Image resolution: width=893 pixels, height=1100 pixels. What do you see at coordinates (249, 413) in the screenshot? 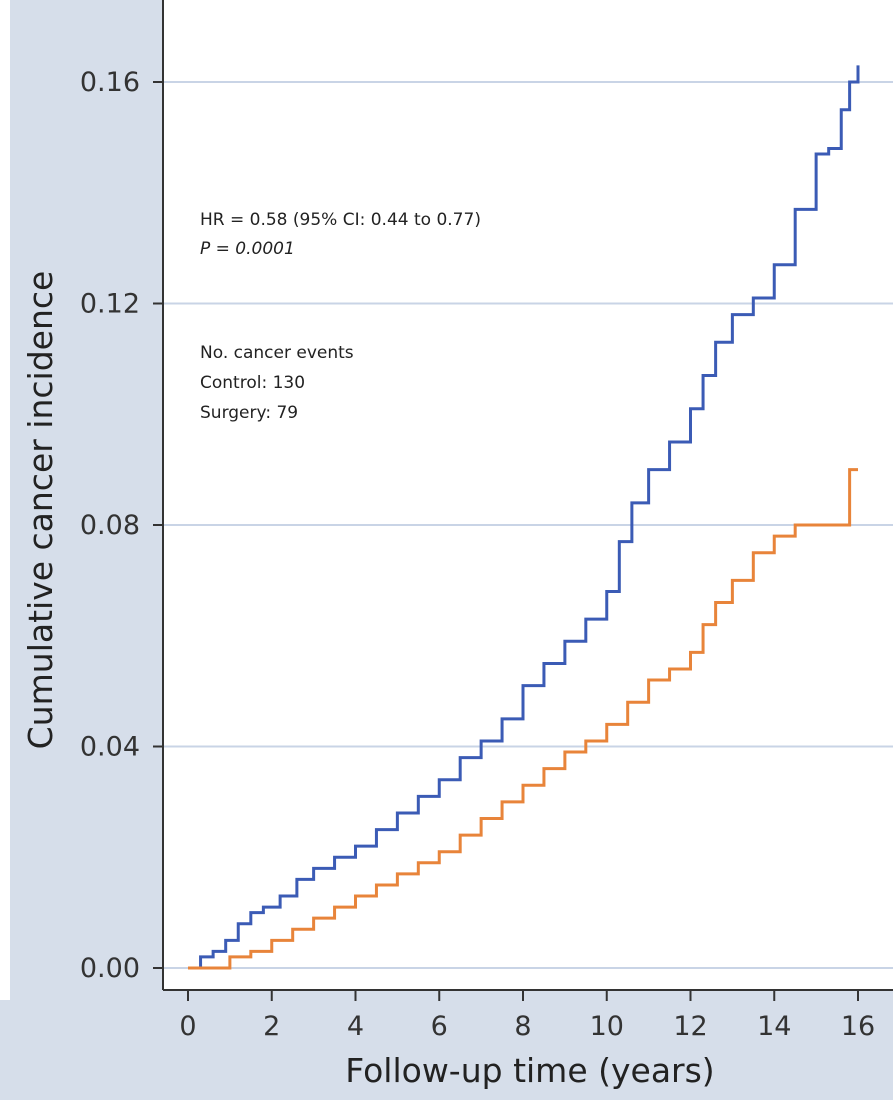
I see `annotation-surgery-count: Surgery: 79` at bounding box center [249, 413].